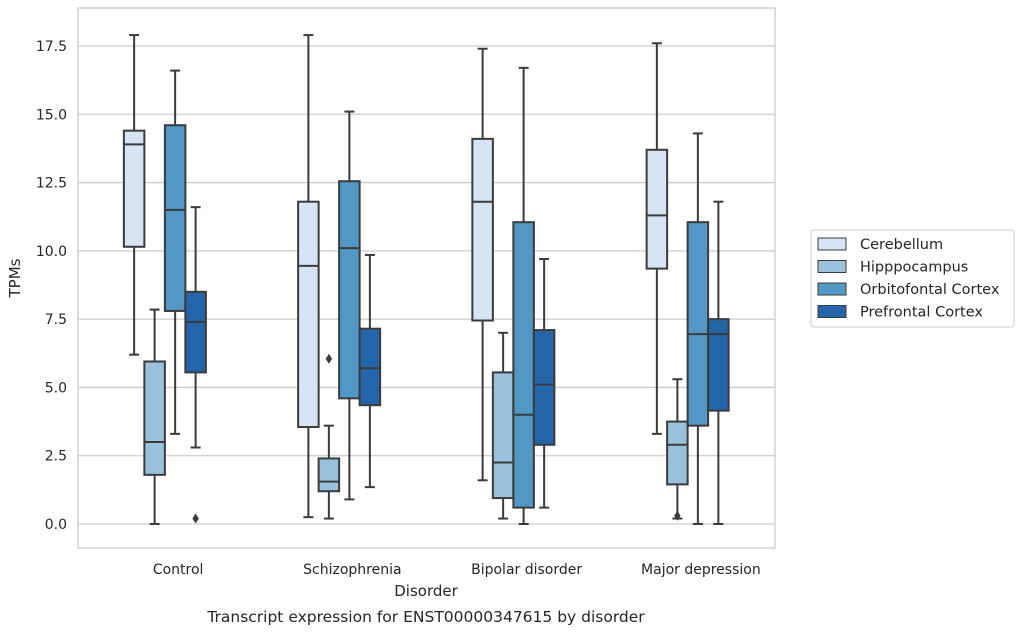 The image size is (1023, 634). Describe the element at coordinates (56, 525) in the screenshot. I see `y-tick-label: 0.0` at that location.